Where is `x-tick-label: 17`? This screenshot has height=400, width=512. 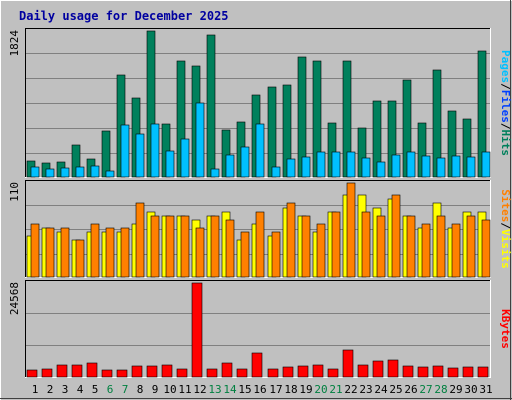
x-tick-label: 17 is located at coordinates (275, 389).